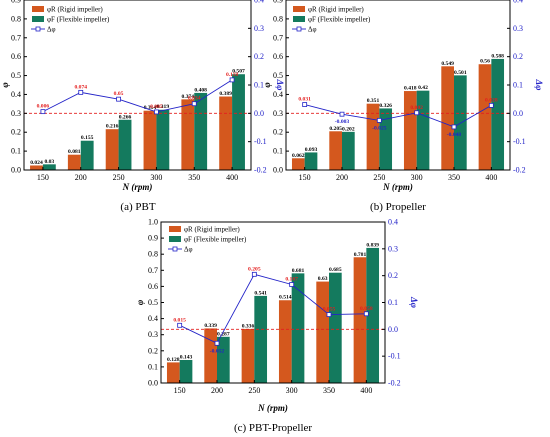 This screenshot has height=437, width=550. Describe the element at coordinates (323, 279) in the screenshot. I see `bar-label-rigid: 0.63` at that location.